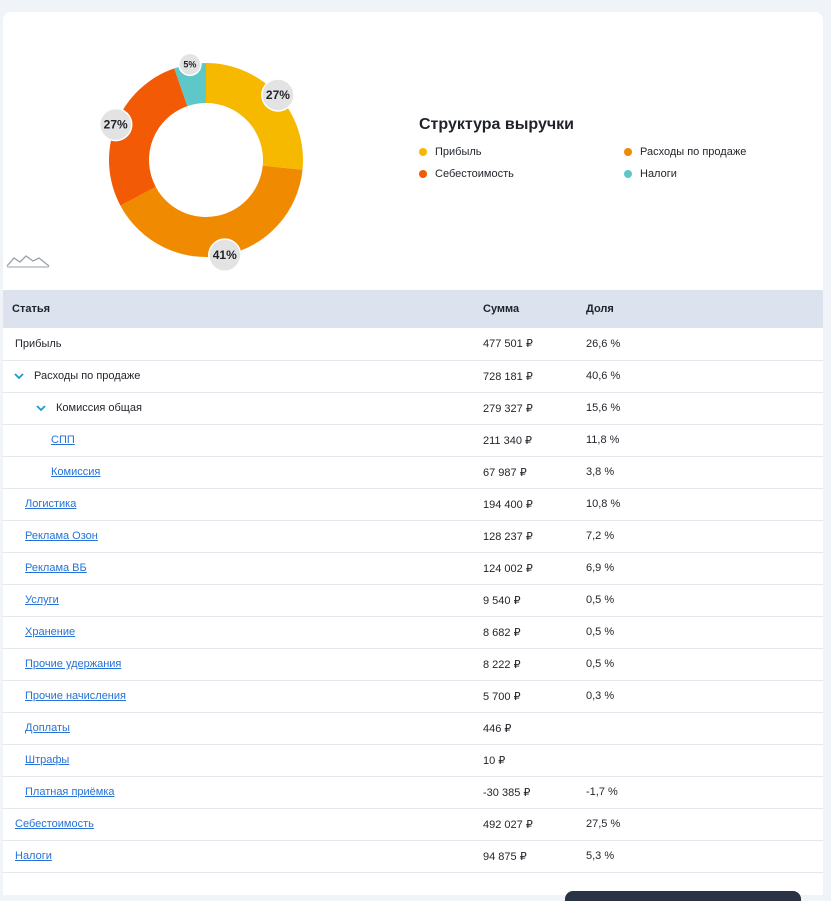 Image resolution: width=831 pixels, height=901 pixels. What do you see at coordinates (497, 728) in the screenshot?
I see `cell-sum: 446 ₽` at bounding box center [497, 728].